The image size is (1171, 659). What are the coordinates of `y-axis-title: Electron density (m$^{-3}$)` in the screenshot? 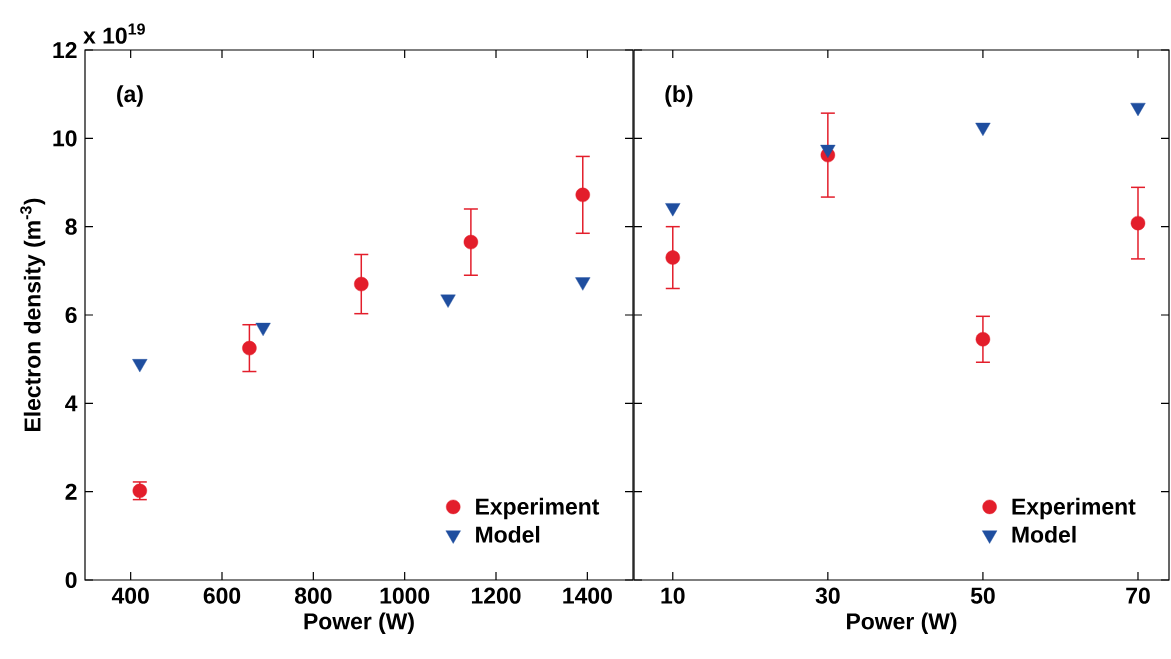 It's located at (33, 314).